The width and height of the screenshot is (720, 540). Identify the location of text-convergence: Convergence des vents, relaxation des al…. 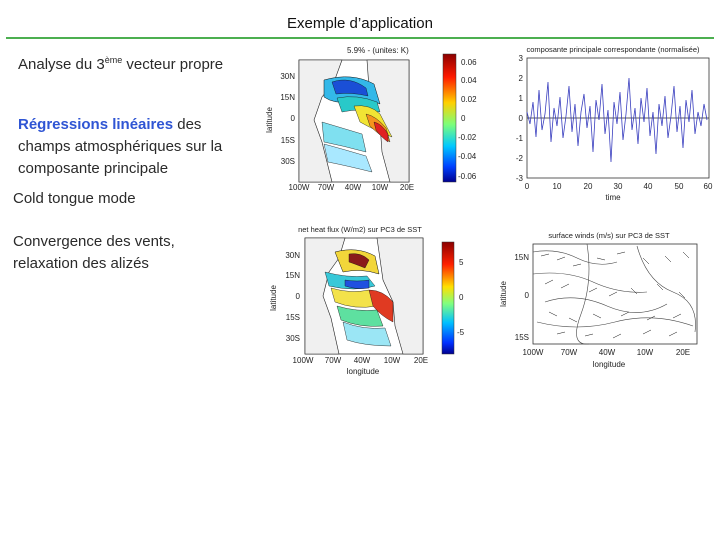
(94, 252).